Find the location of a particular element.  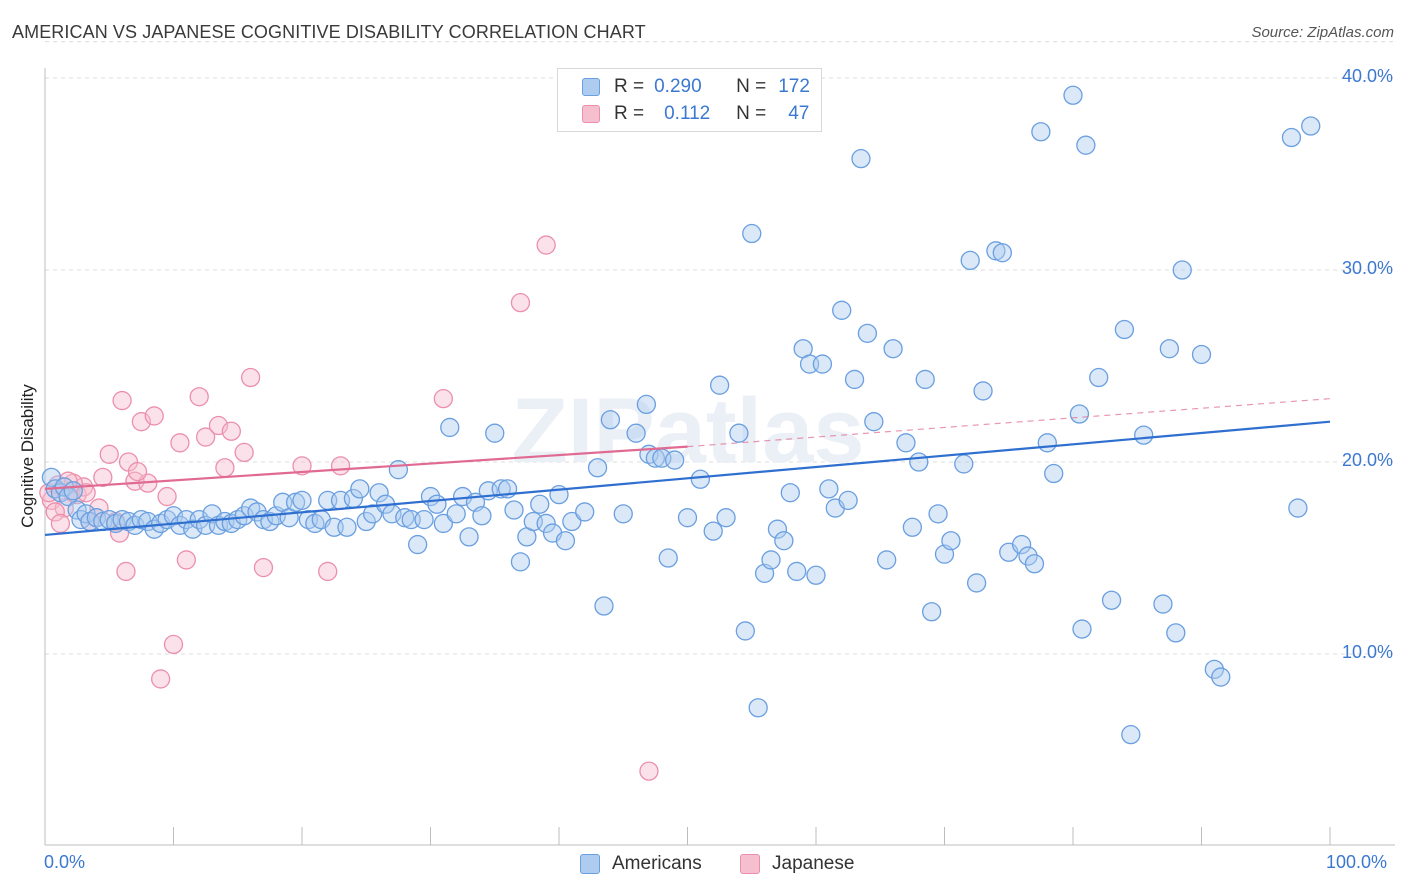

trend-lines is located at coordinates (687, 467).